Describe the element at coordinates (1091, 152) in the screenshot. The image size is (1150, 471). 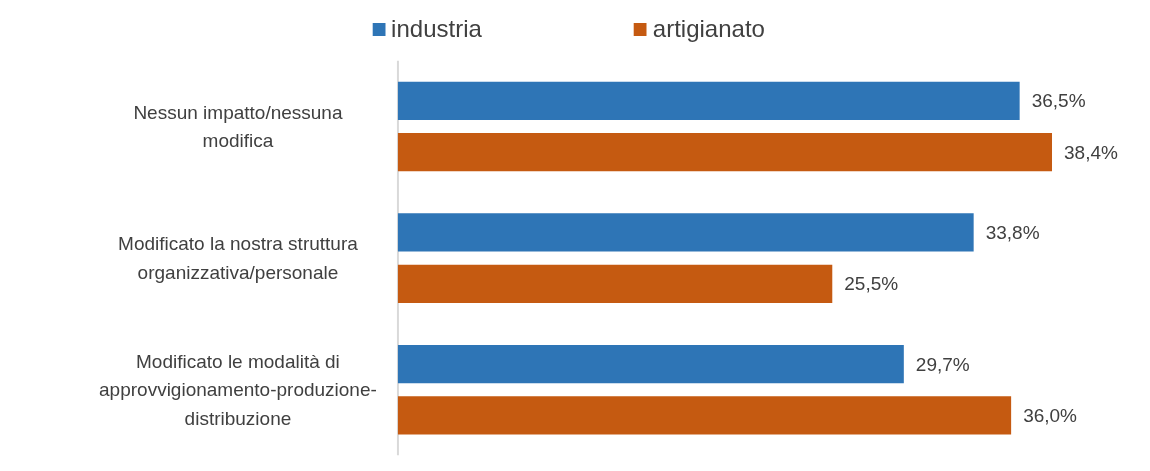
I see `data-label: 38,4%` at that location.